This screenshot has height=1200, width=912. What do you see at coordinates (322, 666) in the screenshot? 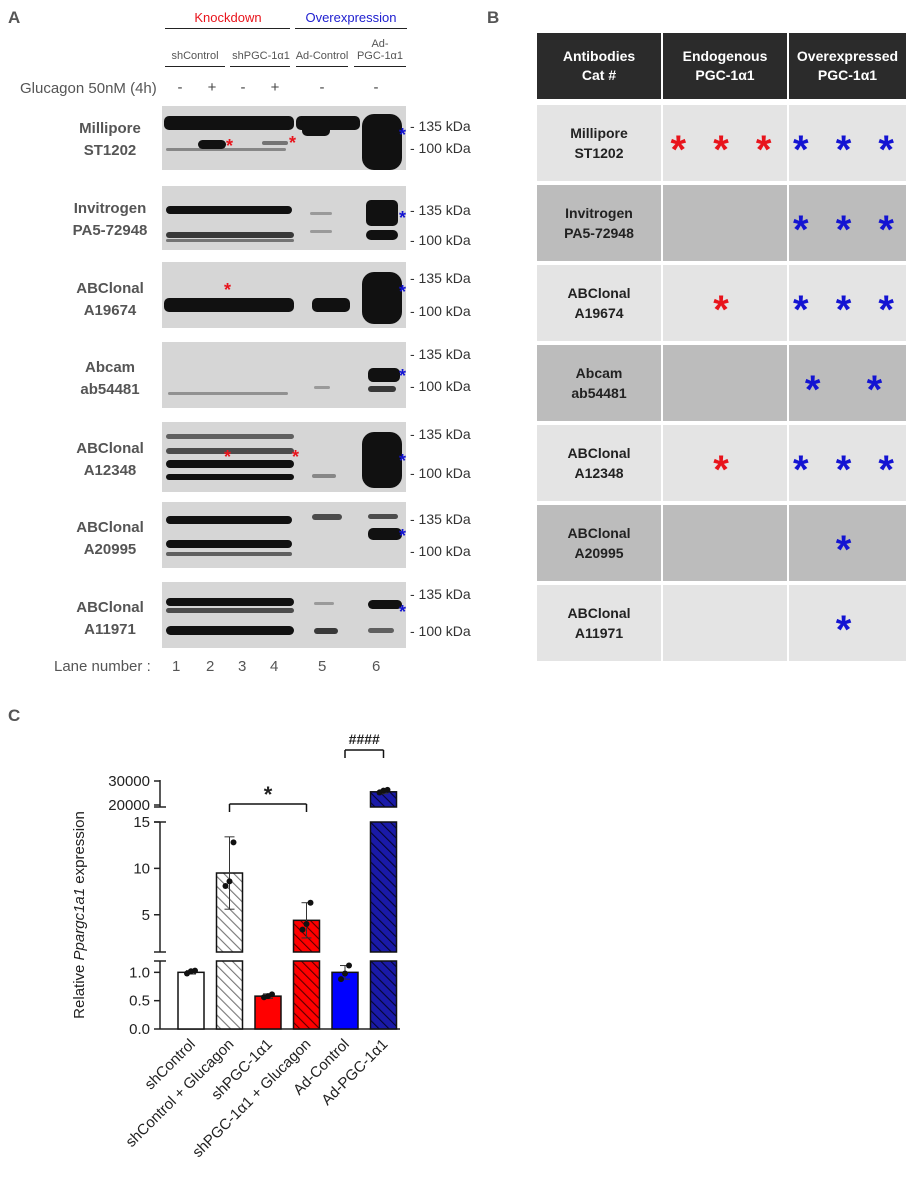
I see `lane-number: 5` at bounding box center [322, 666].